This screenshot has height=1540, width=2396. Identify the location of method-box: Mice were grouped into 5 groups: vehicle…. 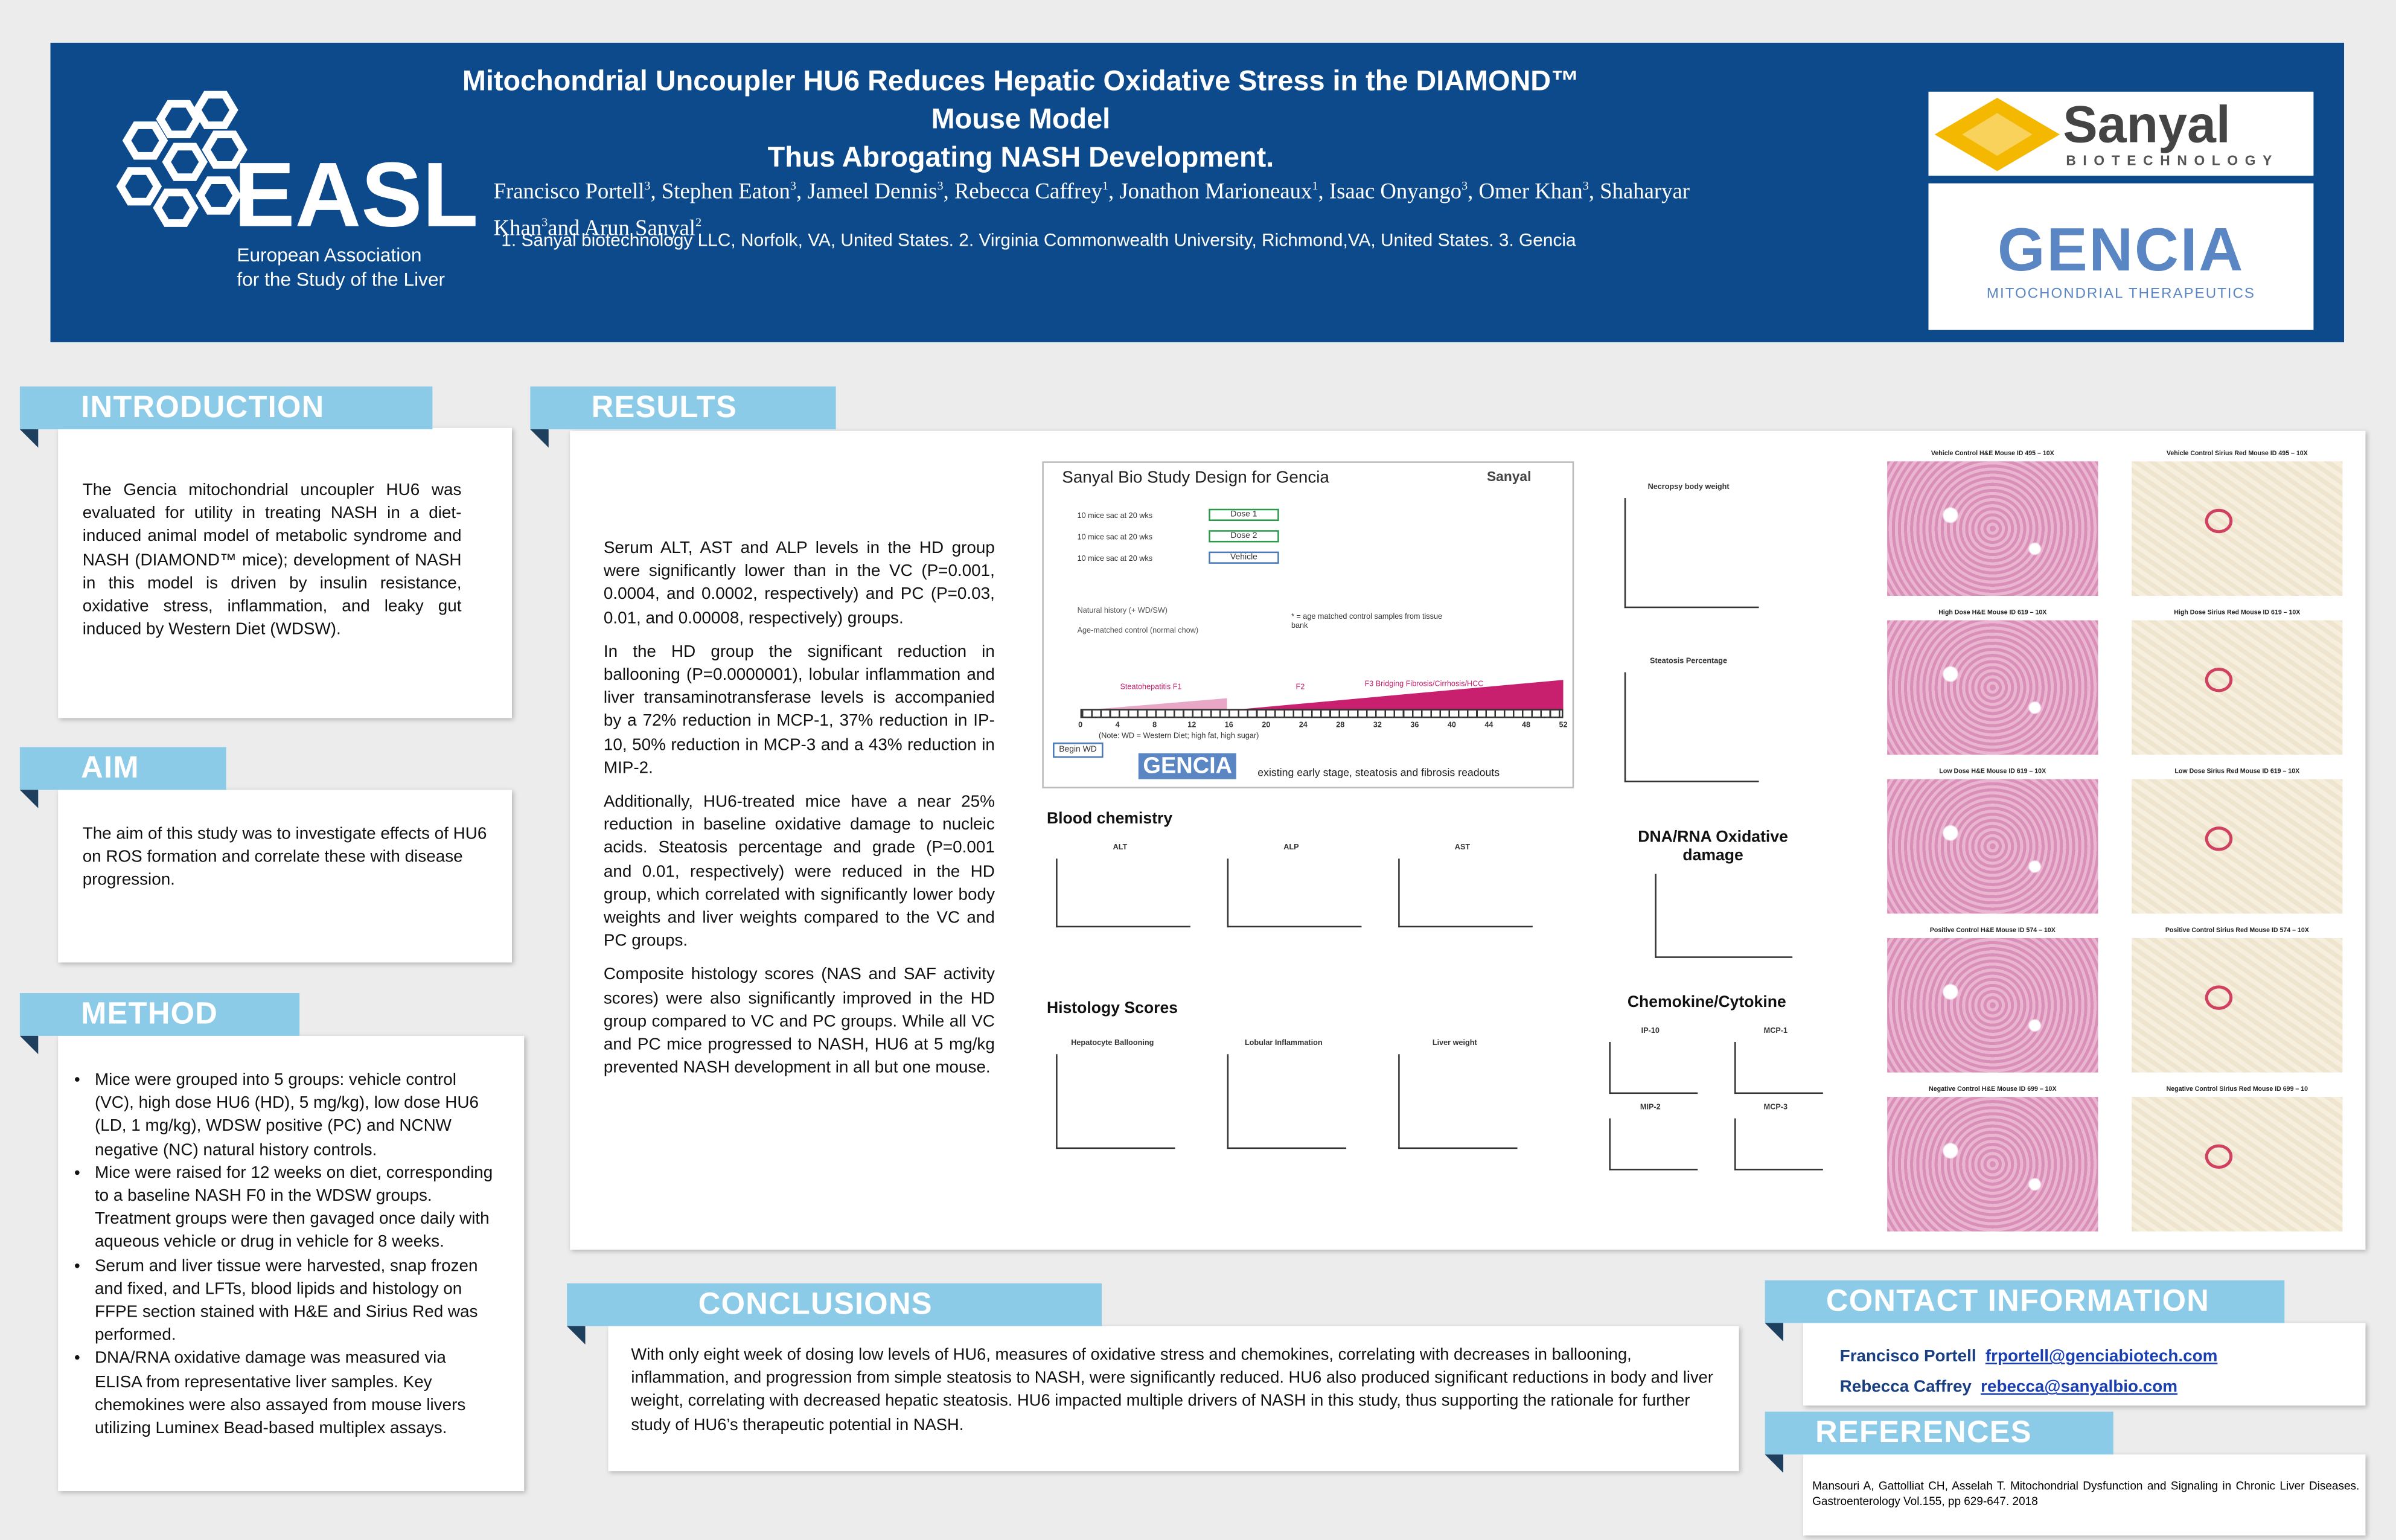
(291, 1263).